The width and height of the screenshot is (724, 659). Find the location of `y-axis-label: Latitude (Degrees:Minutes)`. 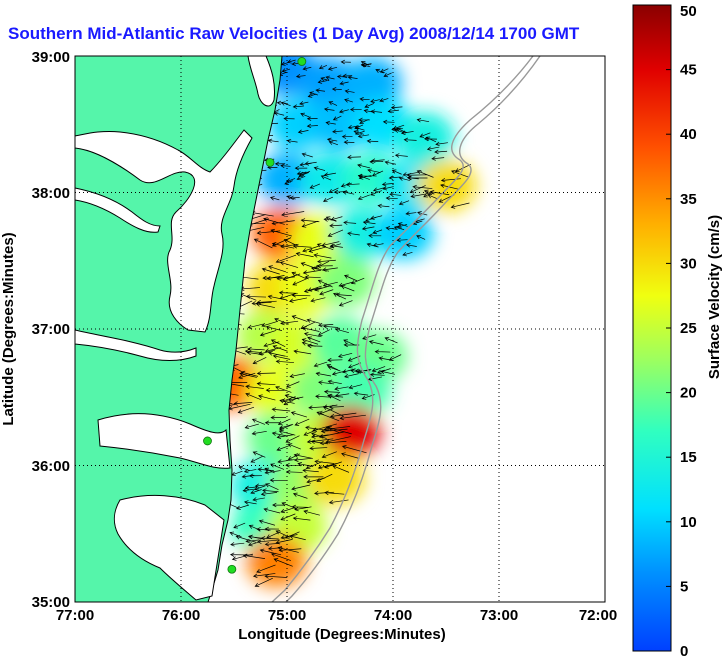

y-axis-label: Latitude (Degrees:Minutes) is located at coordinates (8, 328).